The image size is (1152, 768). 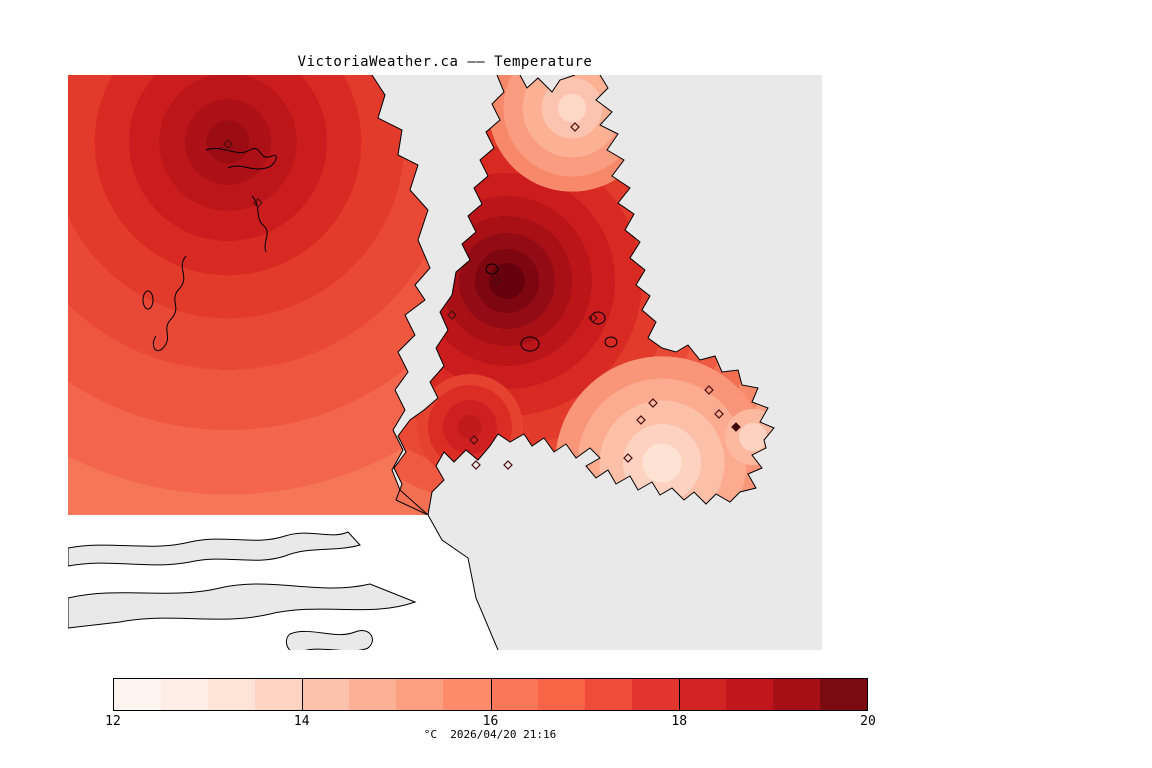 What do you see at coordinates (868, 721) in the screenshot?
I see `colorbar-tick-label: 20` at bounding box center [868, 721].